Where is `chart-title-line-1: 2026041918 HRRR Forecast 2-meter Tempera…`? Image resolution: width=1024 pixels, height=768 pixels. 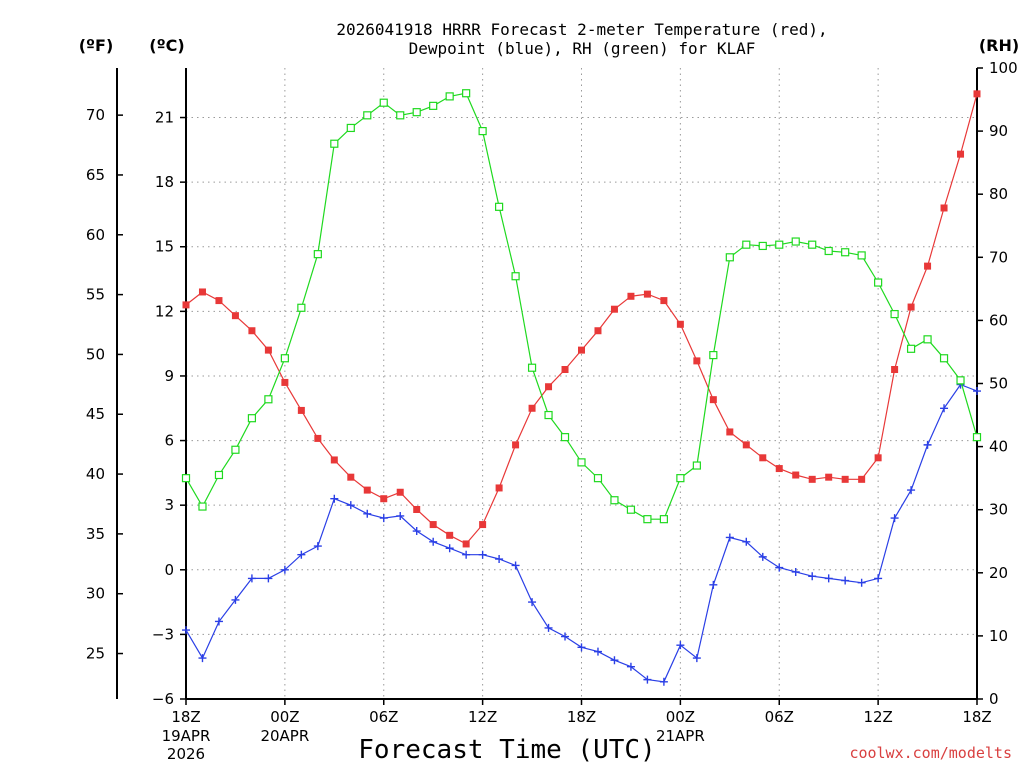 chart-title-line-1: 2026041918 HRRR Forecast 2-meter Tempera… is located at coordinates (581, 29).